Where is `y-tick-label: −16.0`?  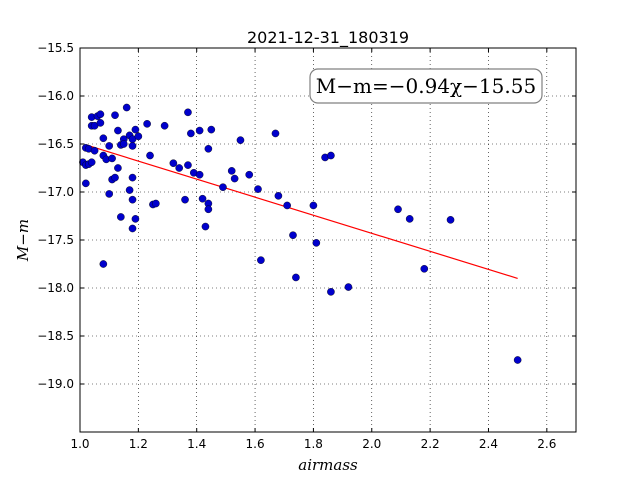
y-tick-label: −16.0 is located at coordinates (55, 96).